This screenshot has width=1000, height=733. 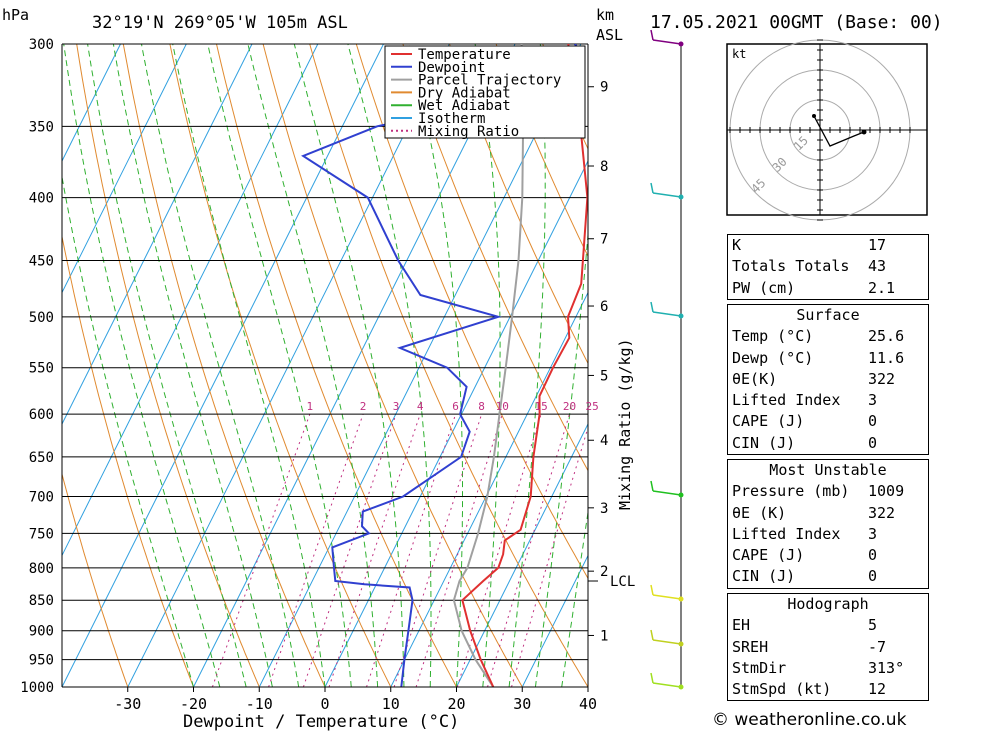 What do you see at coordinates (886, 491) in the screenshot?
I see `row-value: 1009` at bounding box center [886, 491].